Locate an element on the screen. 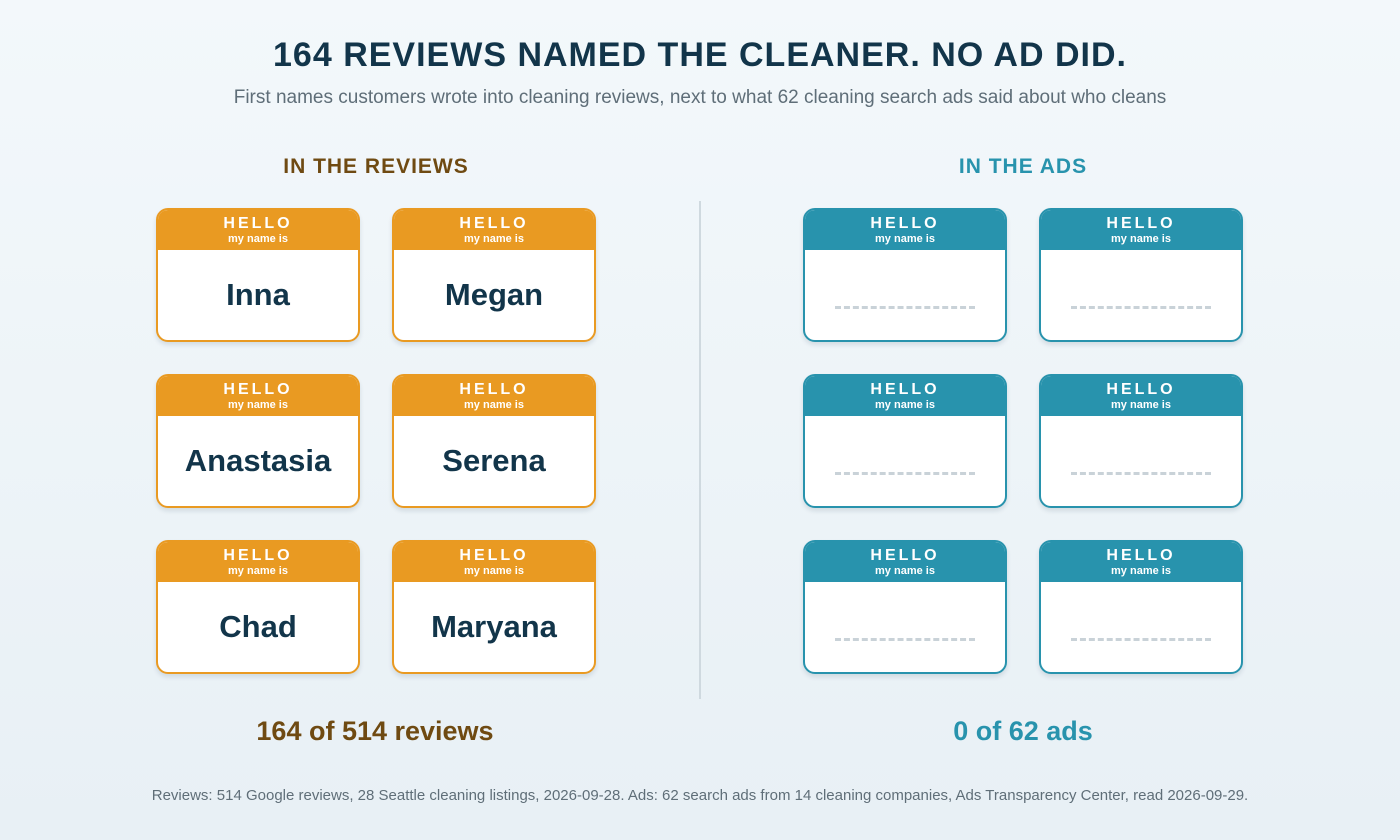 This screenshot has width=1400, height=840. review-name-tag: HELLO my name is Chad is located at coordinates (258, 607).